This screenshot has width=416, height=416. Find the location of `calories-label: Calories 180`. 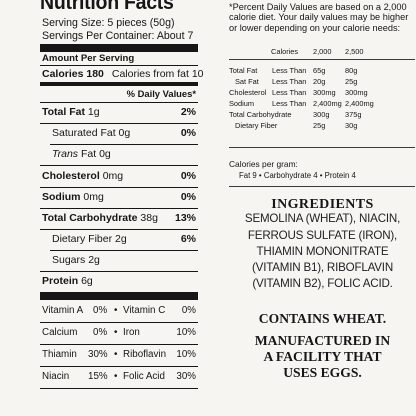

calories-label: Calories 180 is located at coordinates (73, 74).